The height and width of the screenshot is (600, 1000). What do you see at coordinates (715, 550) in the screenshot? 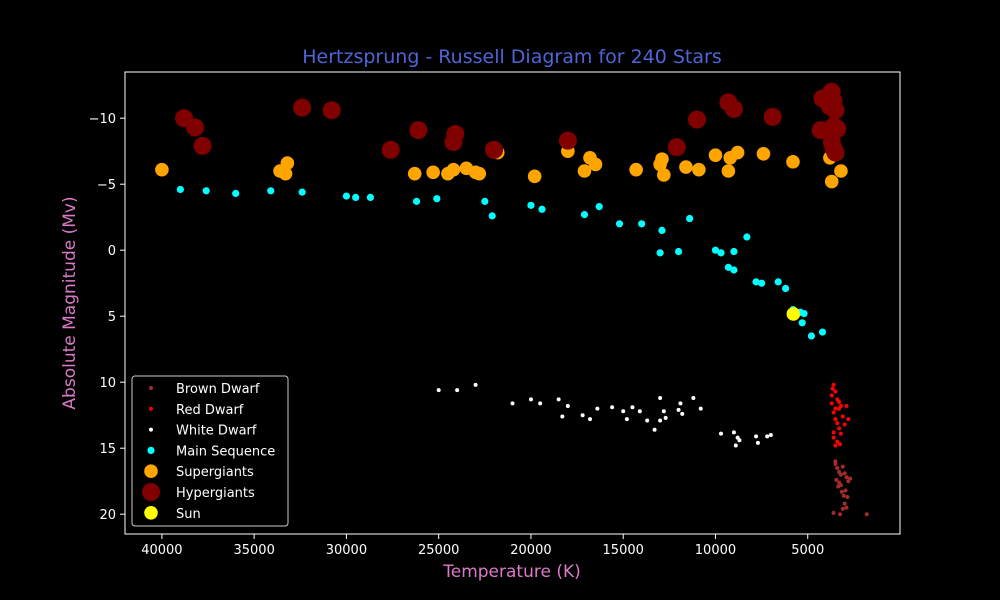
I see `x-tick-label: 10000` at bounding box center [715, 550].